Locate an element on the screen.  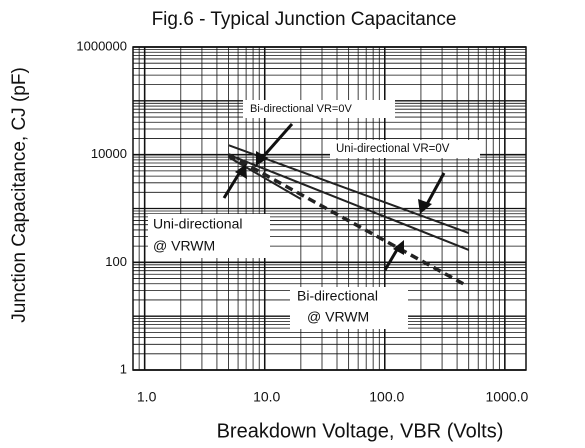
y-axis-label: Junction Capacitance, CJ (pF) is located at coordinates (19, 195).